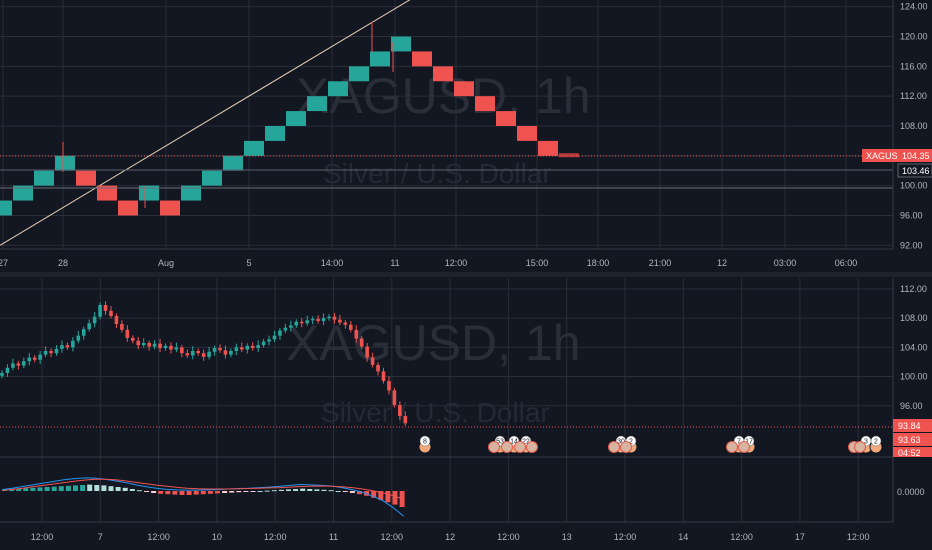 This screenshot has width=932, height=550. What do you see at coordinates (217, 537) in the screenshot?
I see `bottom-x-tick-label: 10` at bounding box center [217, 537].